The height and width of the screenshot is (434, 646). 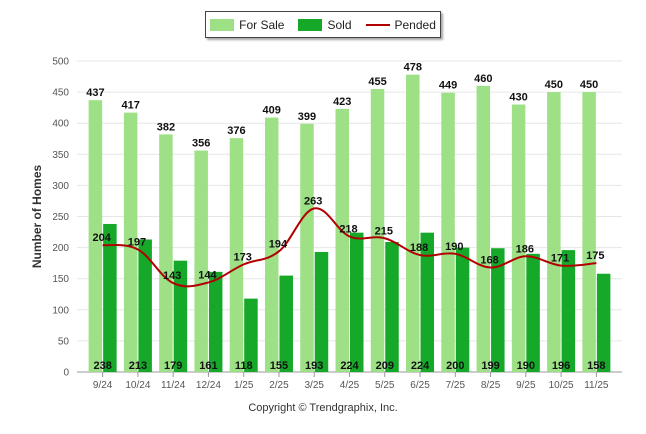 I want to click on sold-value-label: 209, so click(x=385, y=366).